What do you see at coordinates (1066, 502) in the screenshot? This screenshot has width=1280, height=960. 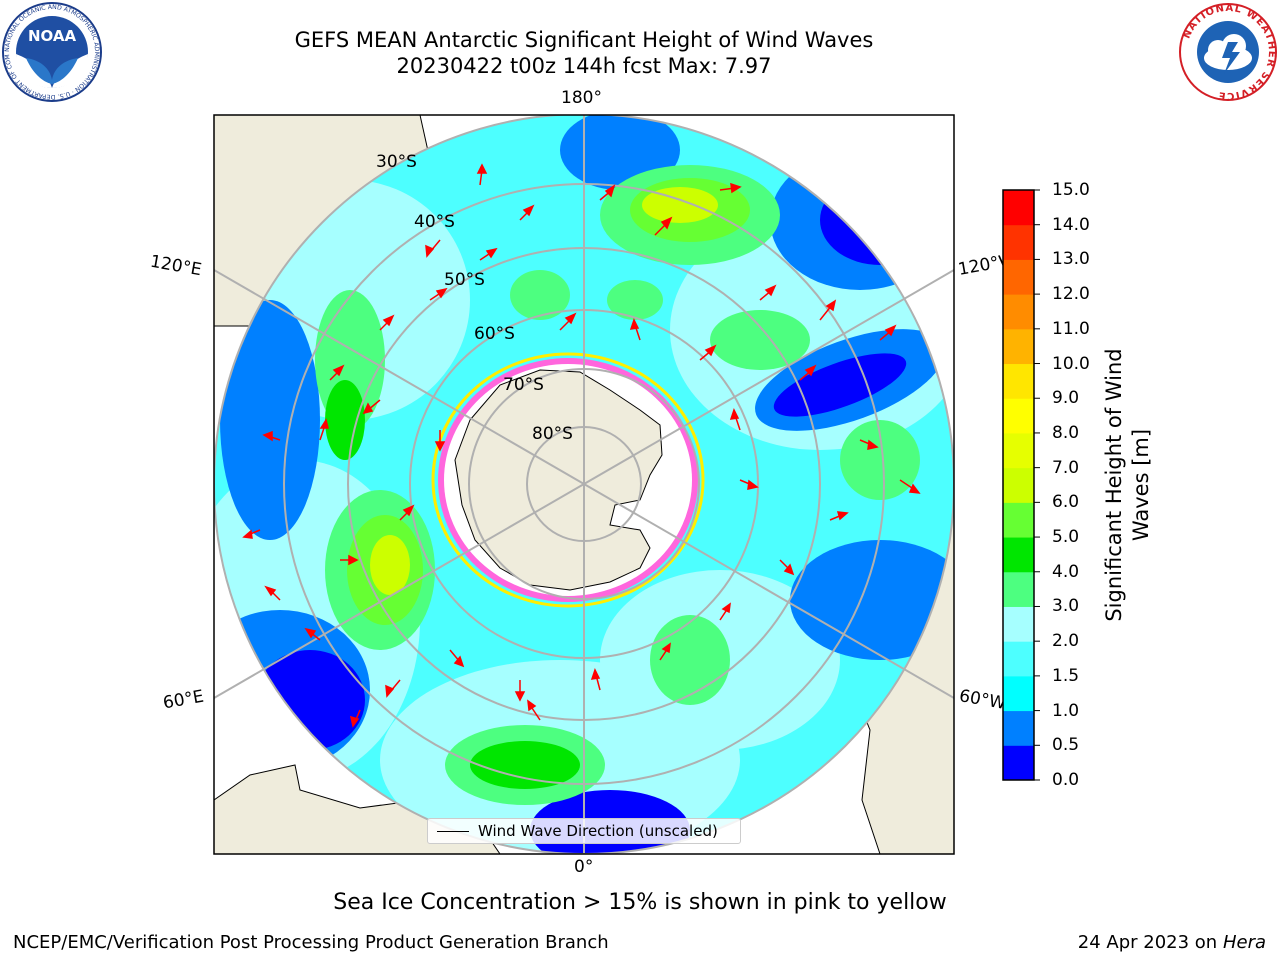 I see `colorbar-tick-label: 6.0` at bounding box center [1066, 502].